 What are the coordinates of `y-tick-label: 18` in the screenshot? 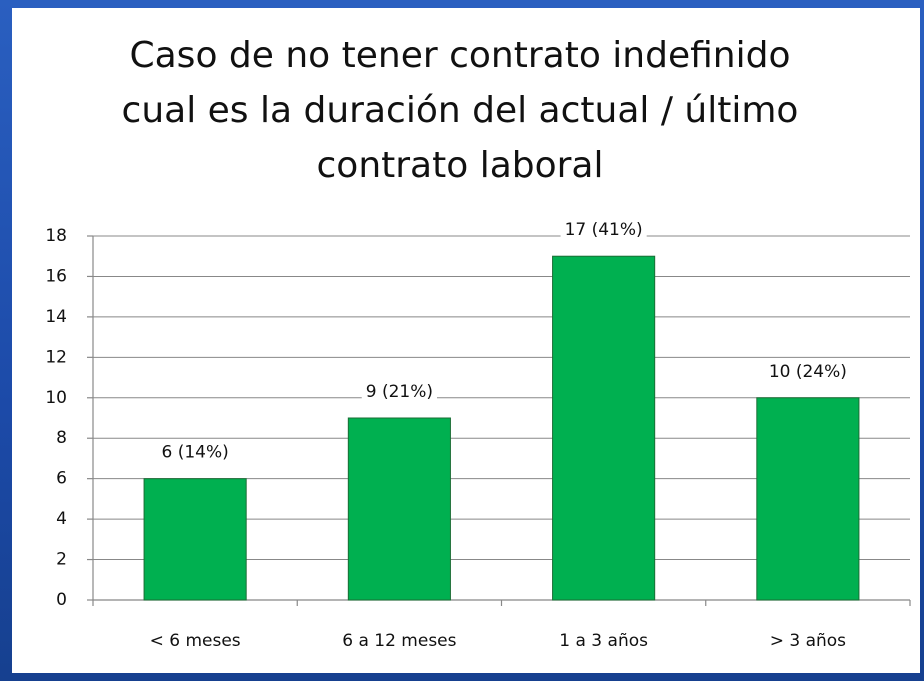 It's located at (56, 236).